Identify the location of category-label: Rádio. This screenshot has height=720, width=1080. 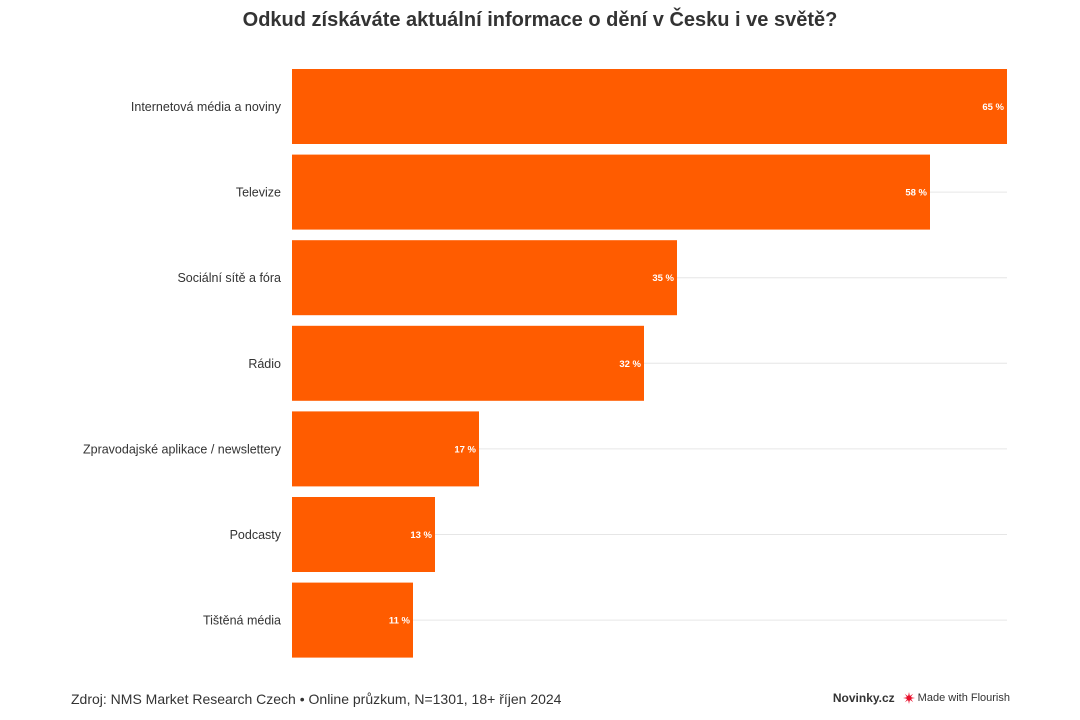
(264, 364).